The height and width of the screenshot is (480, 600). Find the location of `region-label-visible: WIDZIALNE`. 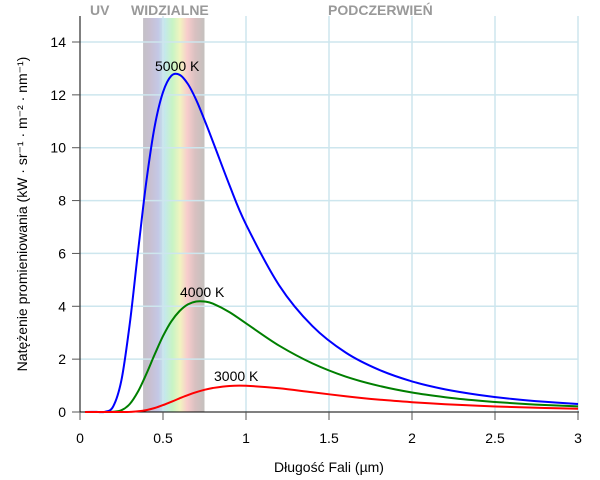

region-label-visible: WIDZIALNE is located at coordinates (170, 10).